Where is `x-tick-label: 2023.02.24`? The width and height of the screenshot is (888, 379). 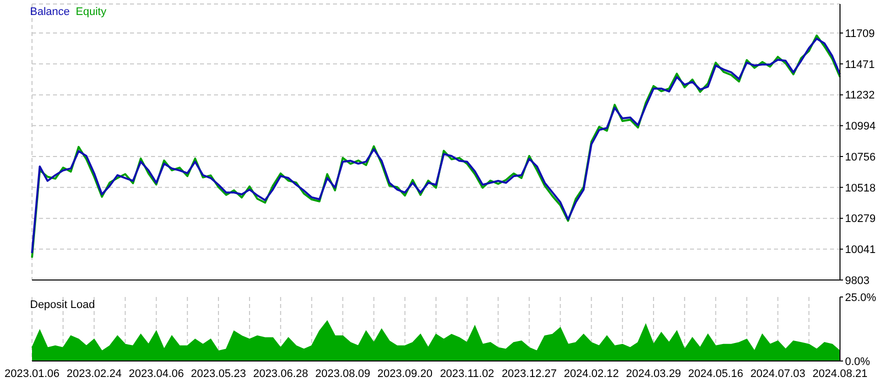 x-tick-label: 2023.02.24 is located at coordinates (94, 373).